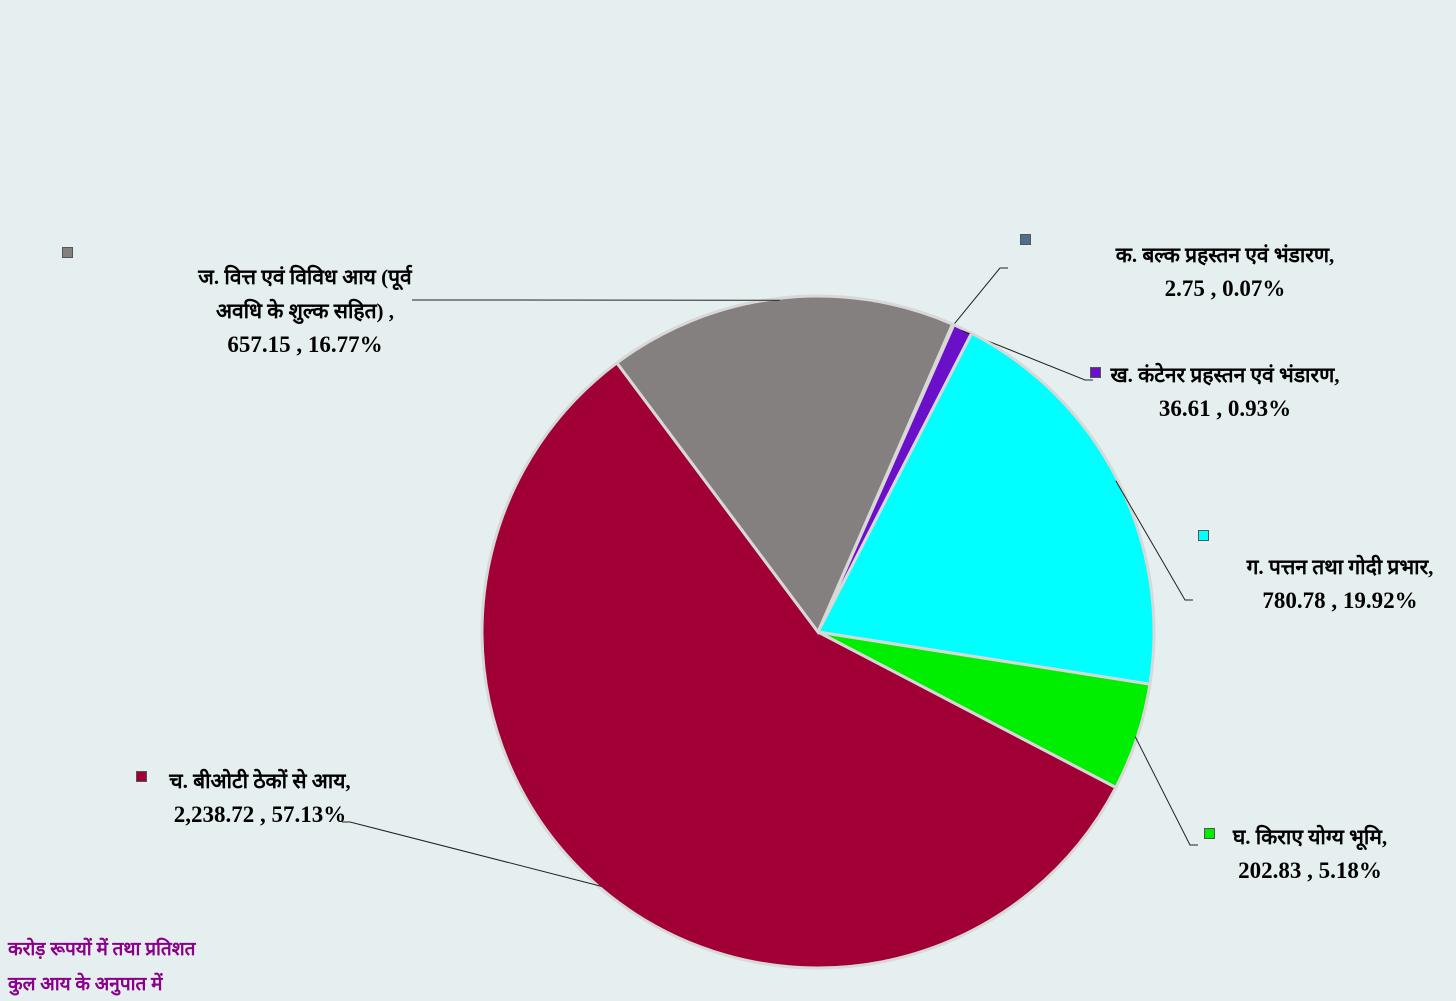 The image size is (1456, 1001). Describe the element at coordinates (1225, 288) in the screenshot. I see `value-label: 2.75 , 0.07%` at that location.